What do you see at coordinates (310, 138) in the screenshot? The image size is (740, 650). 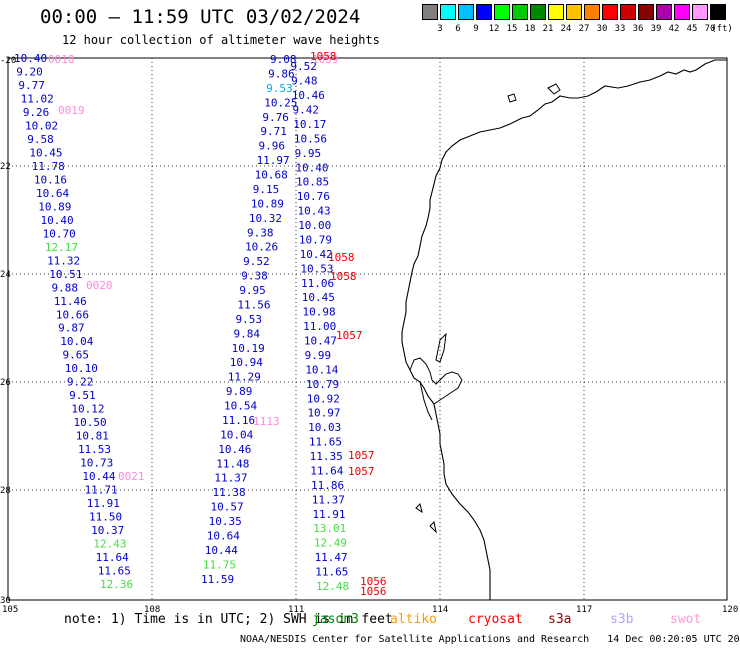 I see `wave-height-value: 10.56` at bounding box center [310, 138].